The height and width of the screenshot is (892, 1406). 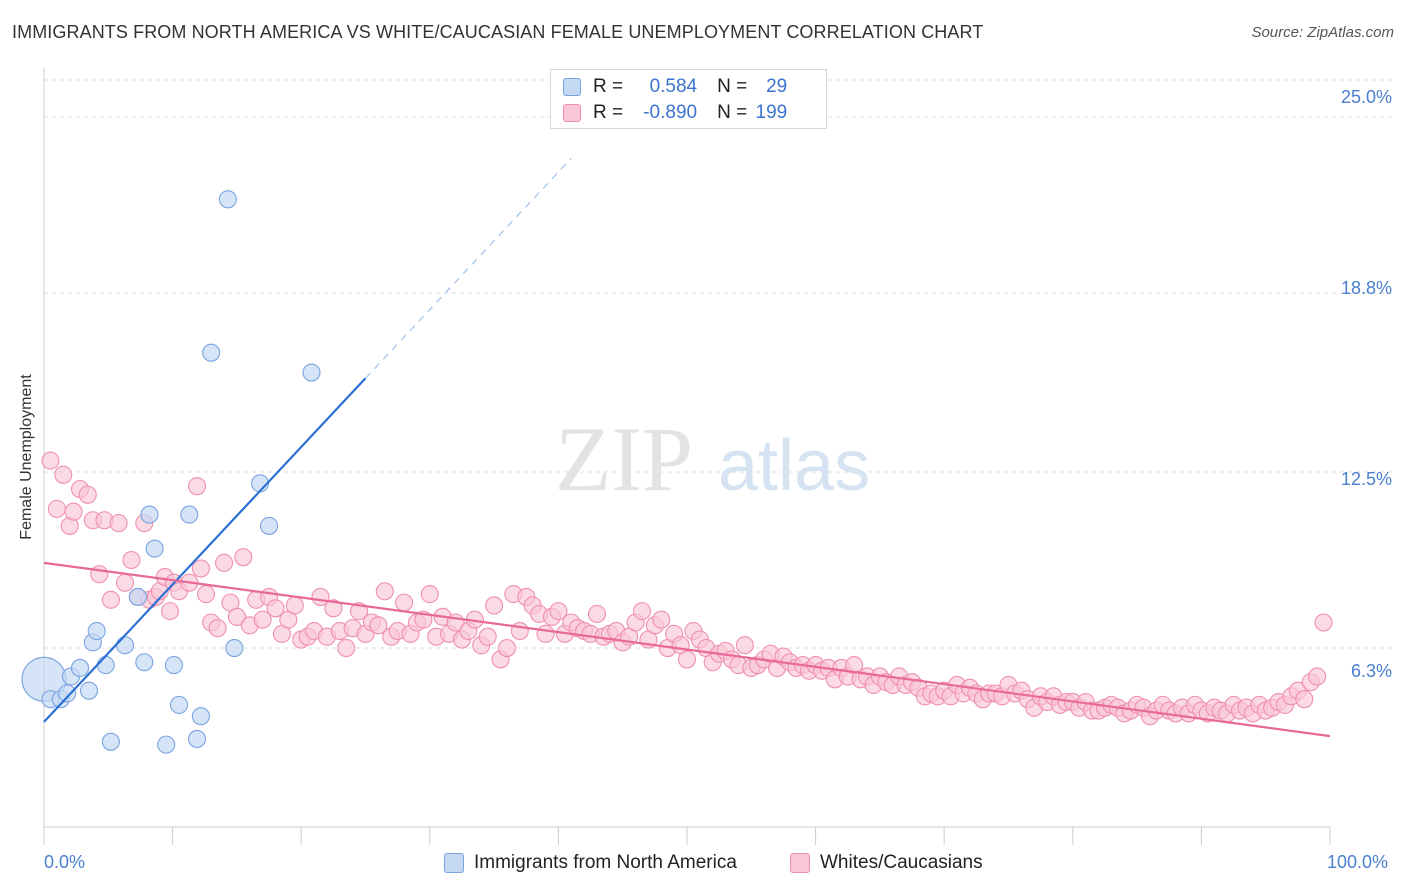 What do you see at coordinates (205, 550) in the screenshot?
I see `trendline-immigrants` at bounding box center [205, 550].